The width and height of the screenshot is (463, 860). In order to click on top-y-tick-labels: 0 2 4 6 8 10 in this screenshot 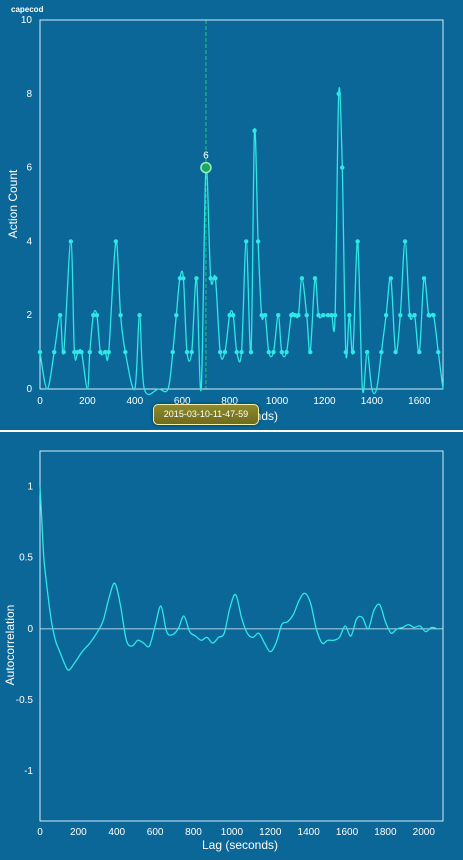, I will do `click(27, 205)`.